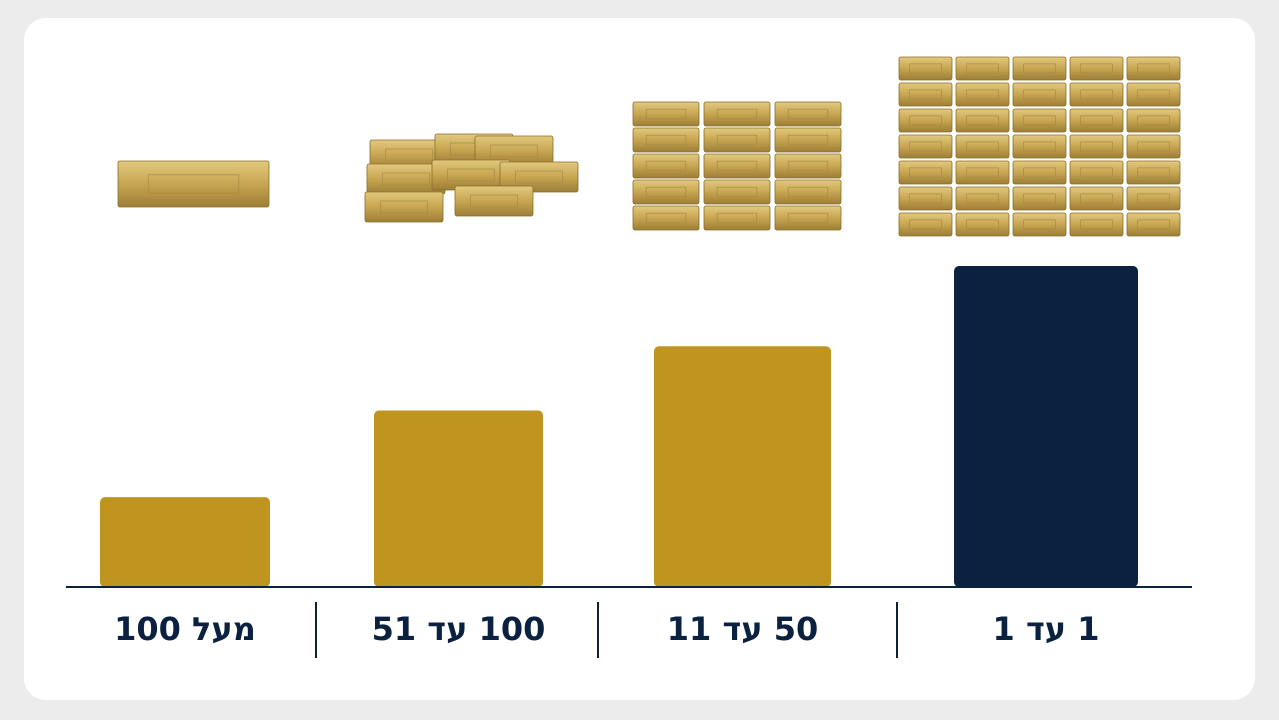 Image resolution: width=1279 pixels, height=720 pixels. Describe the element at coordinates (1046, 629) in the screenshot. I see `x-tick-label: 1 עד 1` at that location.